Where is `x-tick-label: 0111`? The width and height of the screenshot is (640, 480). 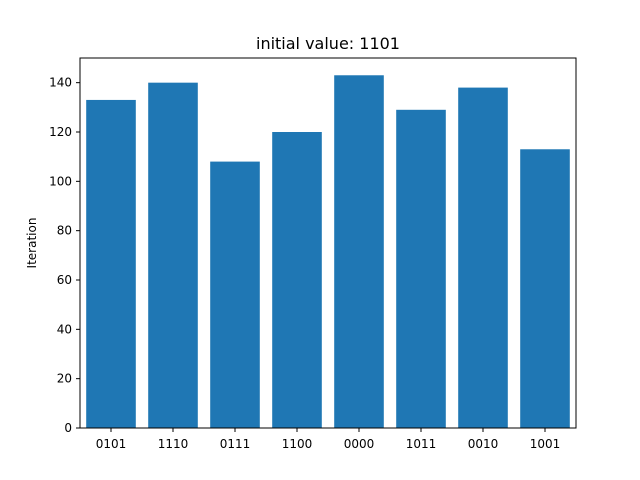 x-tick-label: 0111 is located at coordinates (235, 444).